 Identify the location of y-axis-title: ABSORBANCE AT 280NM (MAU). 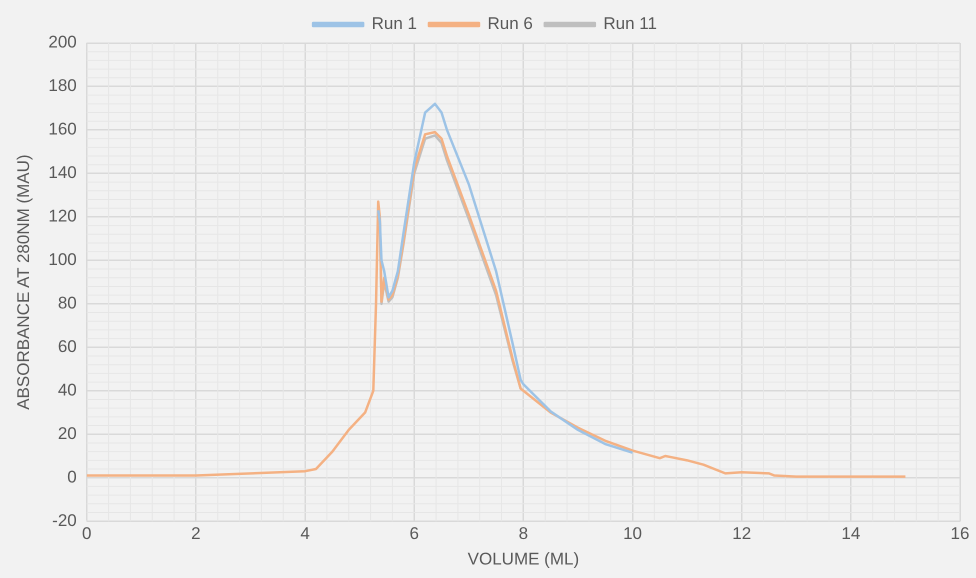
(23, 282).